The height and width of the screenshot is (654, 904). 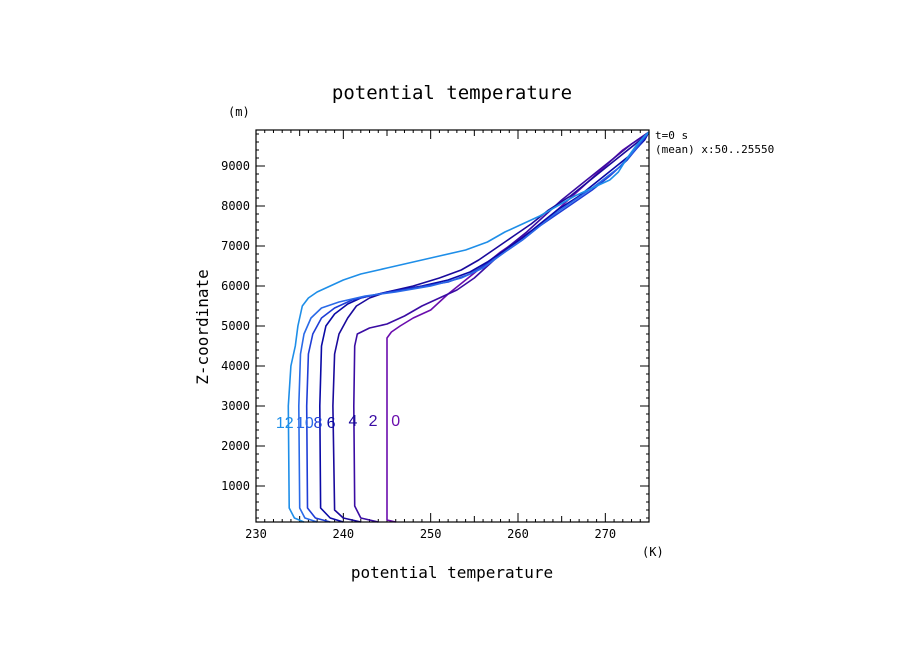 I want to click on x-tick-label: 230, so click(x=256, y=534).